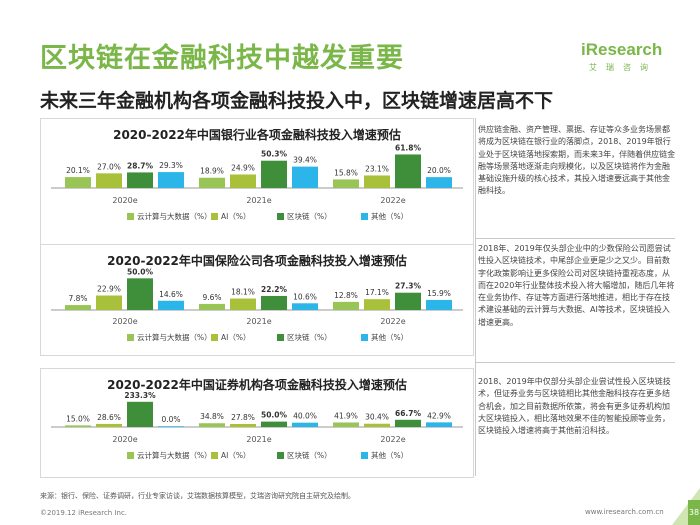 This screenshot has width=700, height=525. What do you see at coordinates (140, 294) in the screenshot?
I see `bar-2020e-s2` at bounding box center [140, 294].